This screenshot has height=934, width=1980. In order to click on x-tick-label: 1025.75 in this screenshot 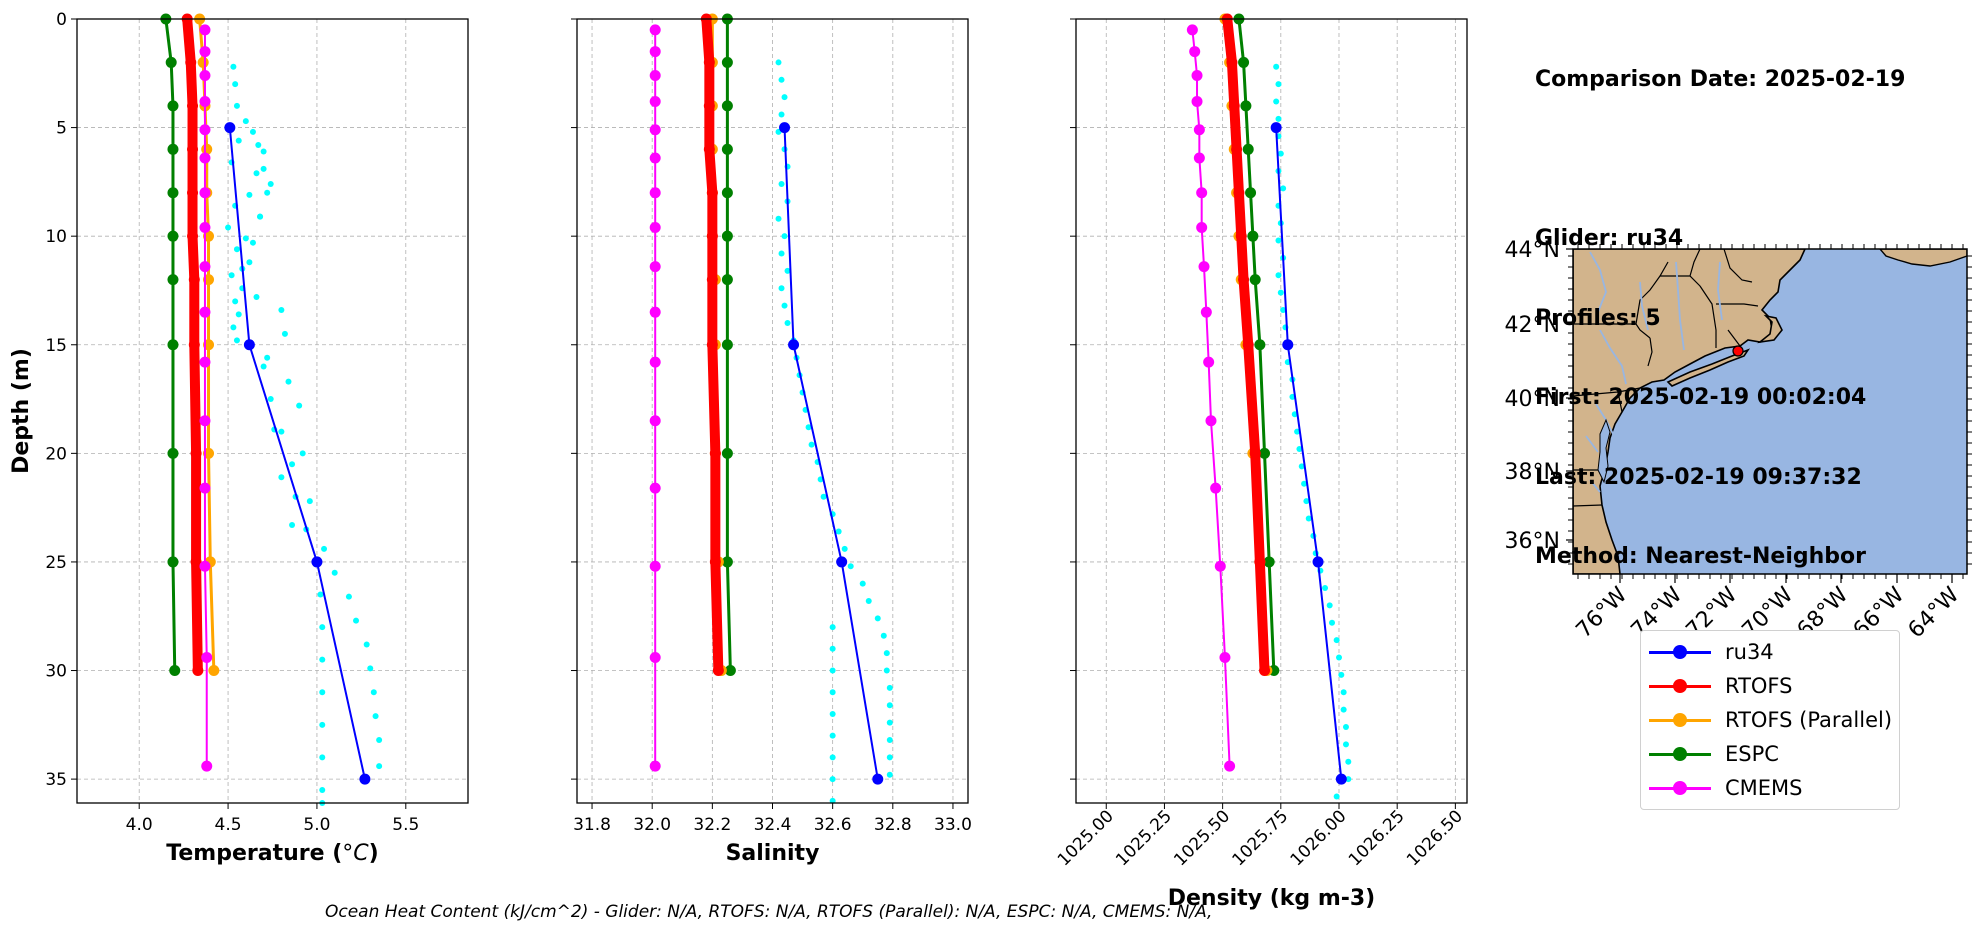, I will do `click(1260, 838)`.